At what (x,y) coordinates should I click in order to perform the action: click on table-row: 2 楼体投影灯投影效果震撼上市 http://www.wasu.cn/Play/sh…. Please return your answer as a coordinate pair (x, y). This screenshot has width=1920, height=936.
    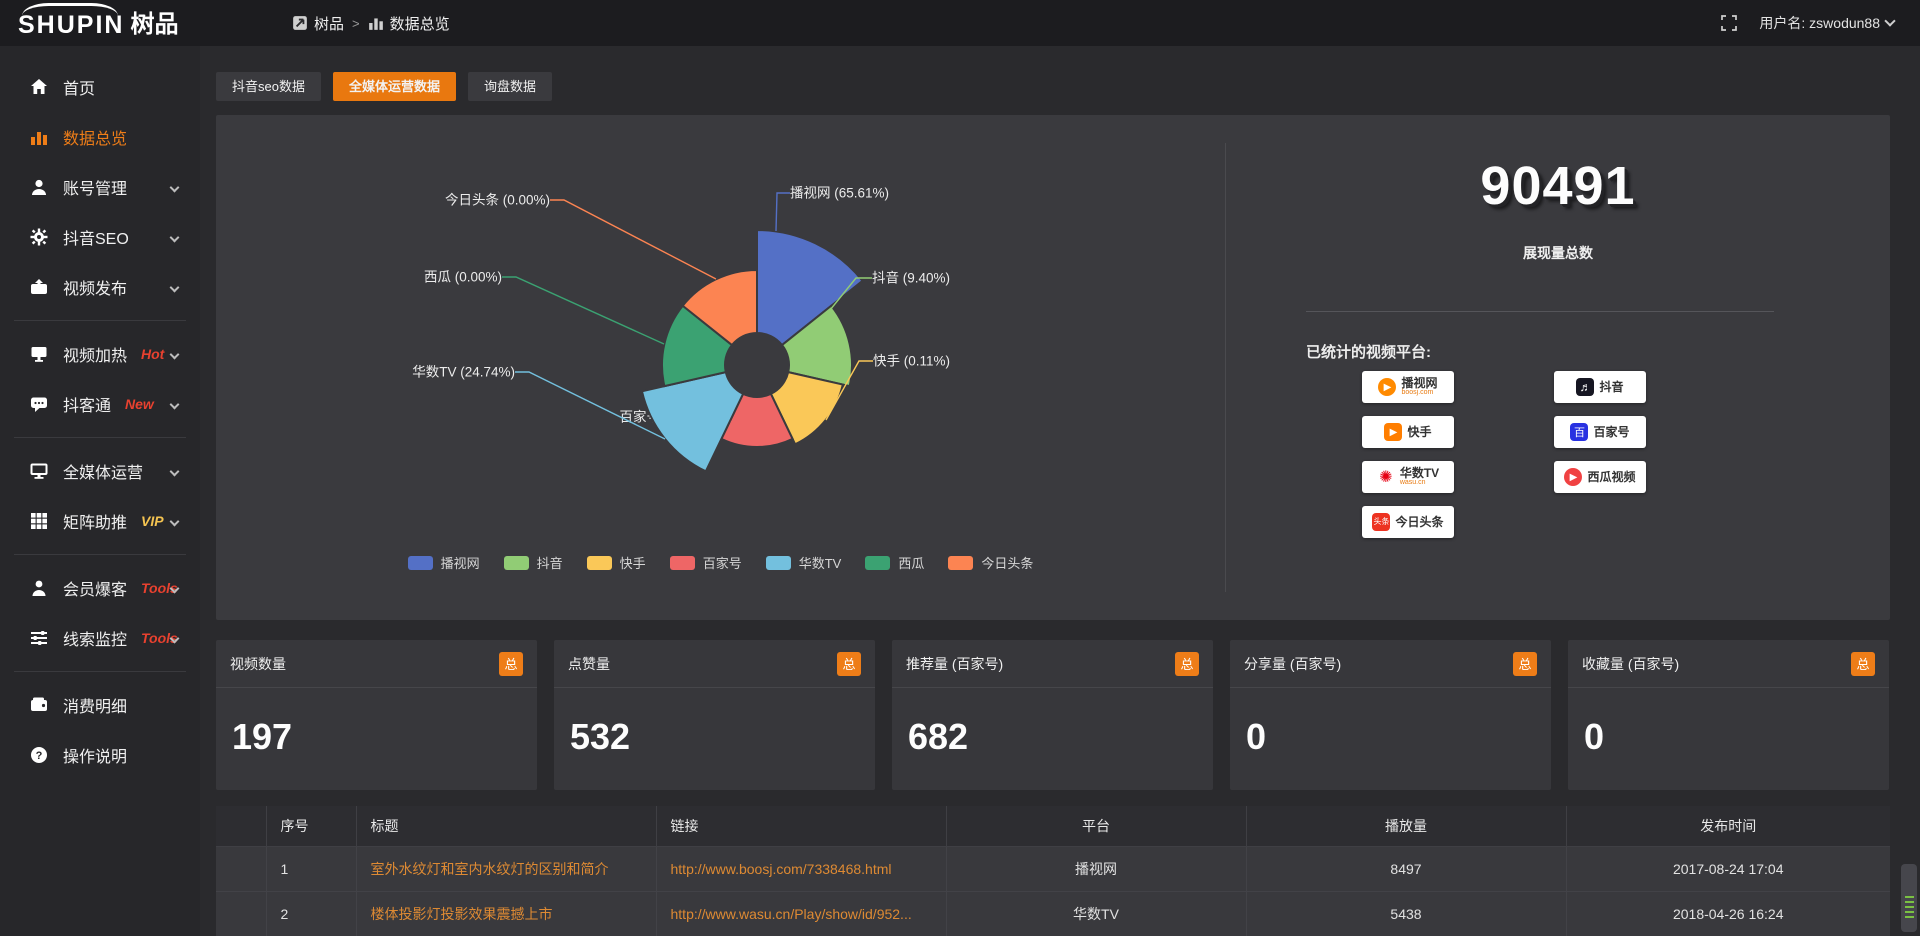
    Looking at the image, I should click on (1053, 913).